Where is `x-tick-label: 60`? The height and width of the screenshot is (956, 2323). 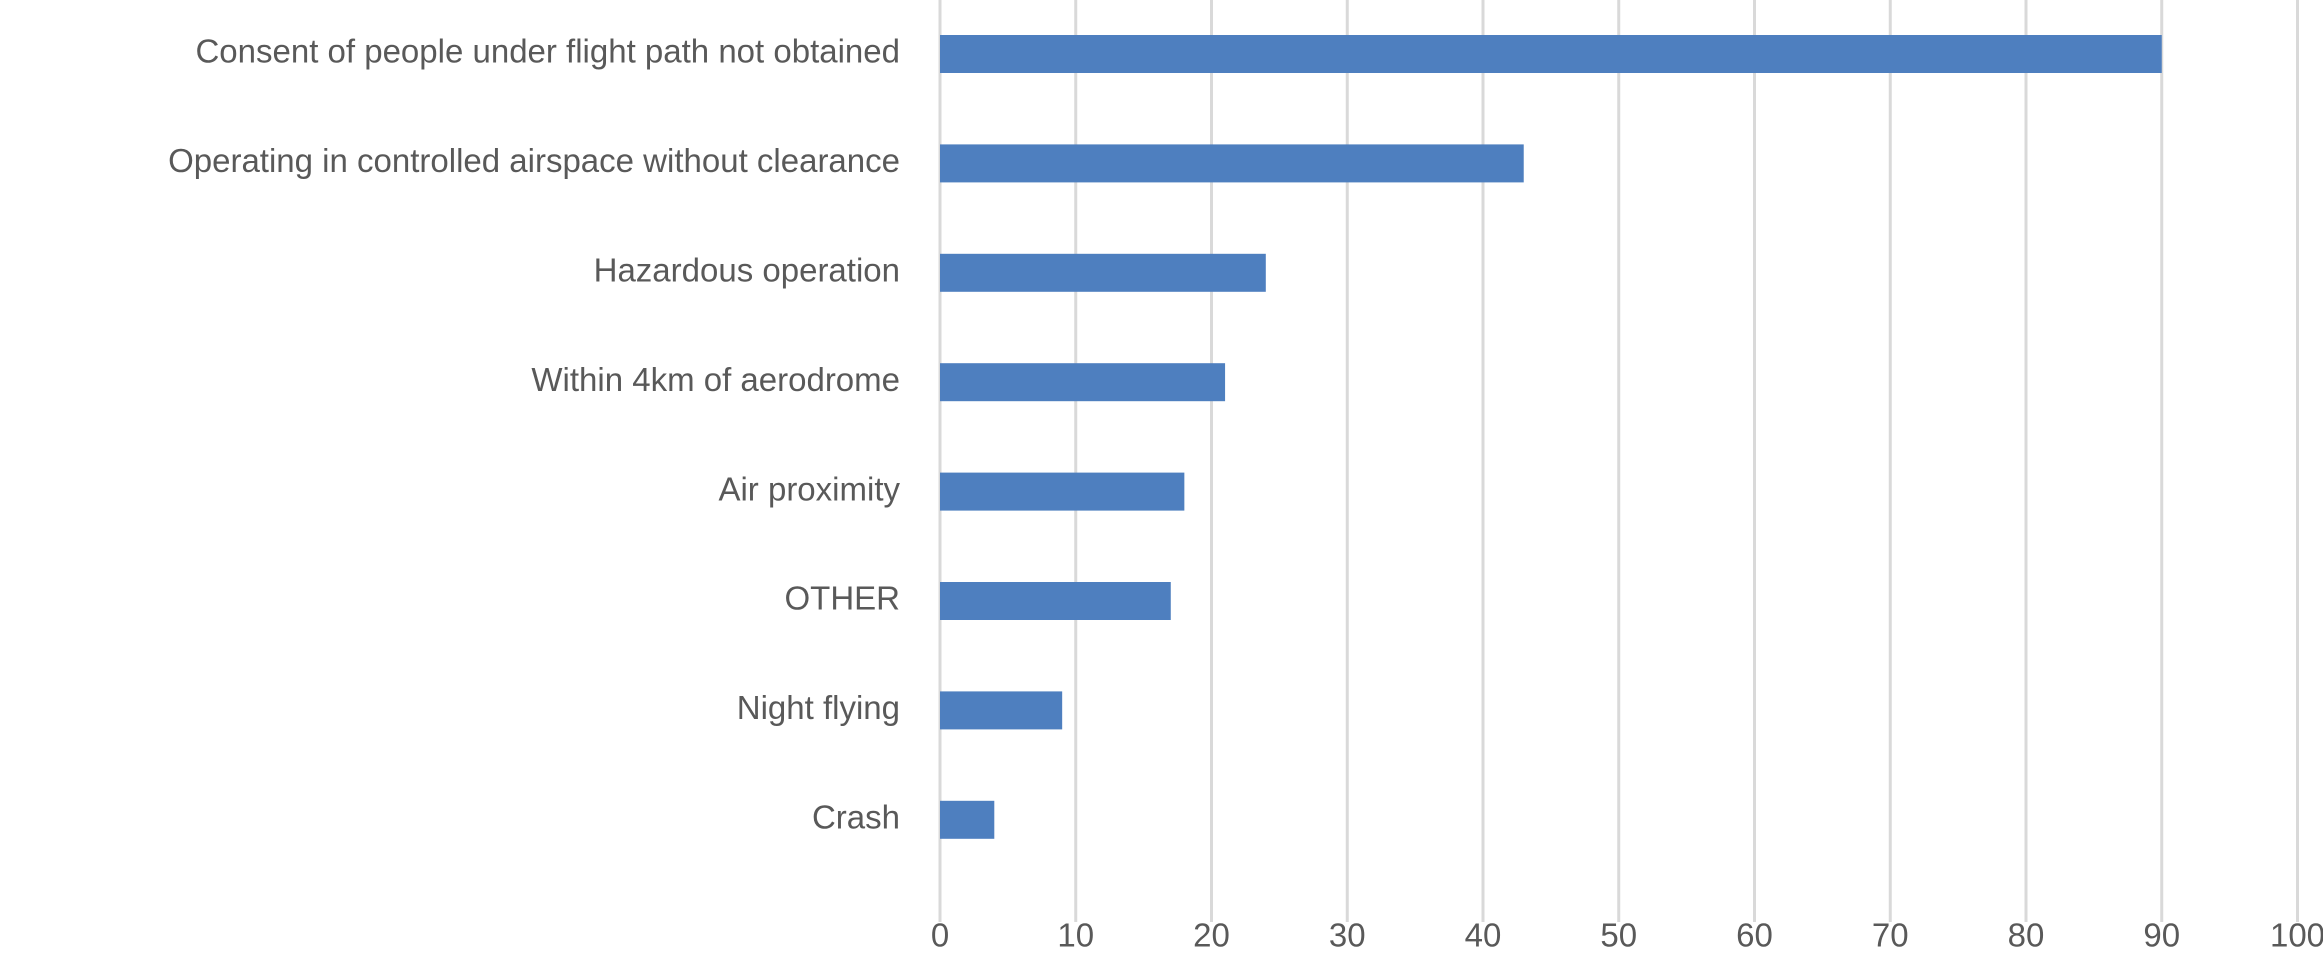
x-tick-label: 60 is located at coordinates (1754, 934).